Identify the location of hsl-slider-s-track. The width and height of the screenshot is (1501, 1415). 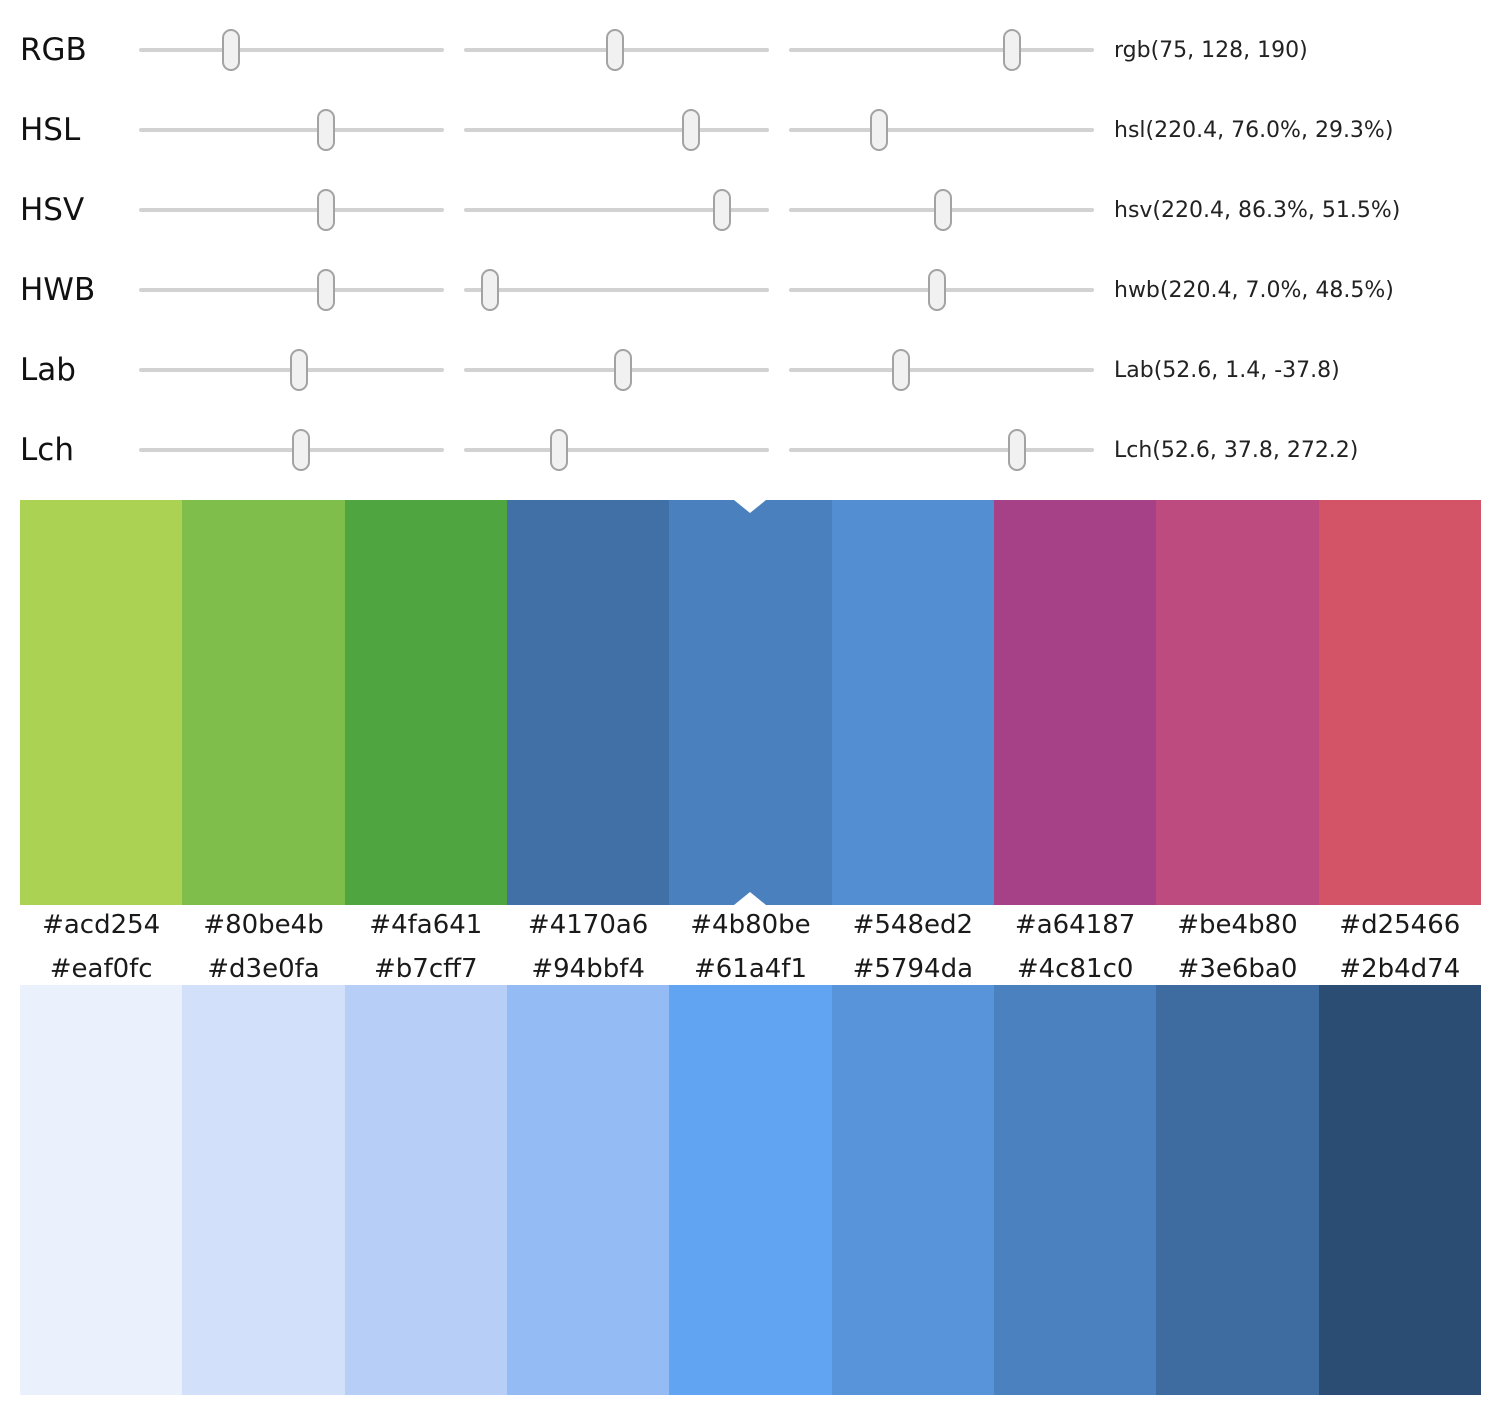
(616, 130).